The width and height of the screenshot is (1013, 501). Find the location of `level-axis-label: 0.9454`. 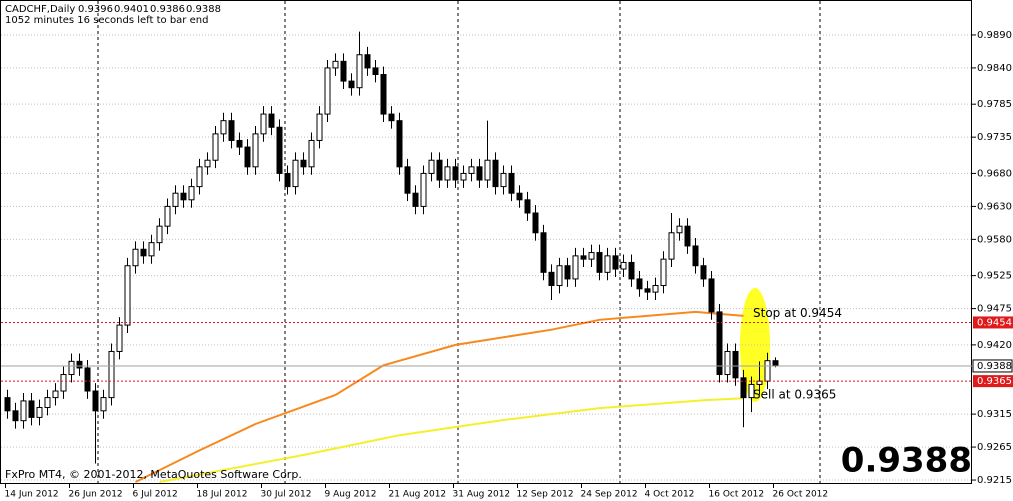

level-axis-label: 0.9454 is located at coordinates (994, 322).